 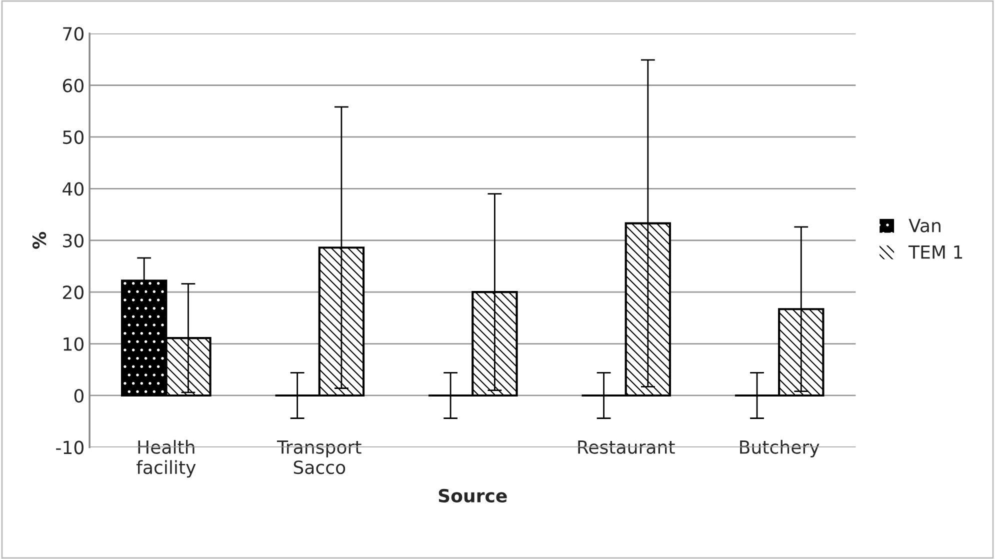 What do you see at coordinates (73, 137) in the screenshot?
I see `y-tick-label: 50` at bounding box center [73, 137].